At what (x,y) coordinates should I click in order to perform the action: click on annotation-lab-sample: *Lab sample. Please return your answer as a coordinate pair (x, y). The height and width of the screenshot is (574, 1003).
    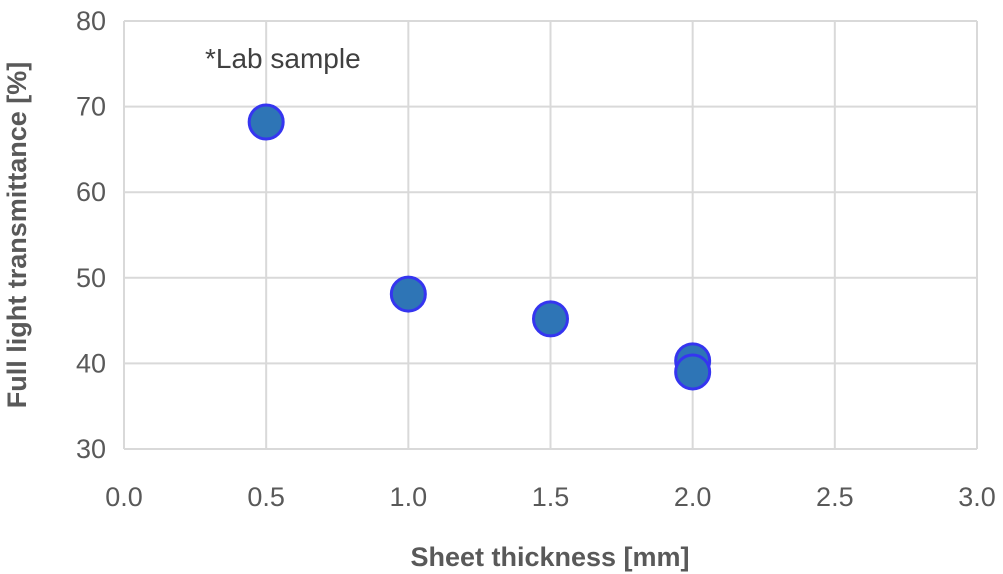
    Looking at the image, I should click on (283, 58).